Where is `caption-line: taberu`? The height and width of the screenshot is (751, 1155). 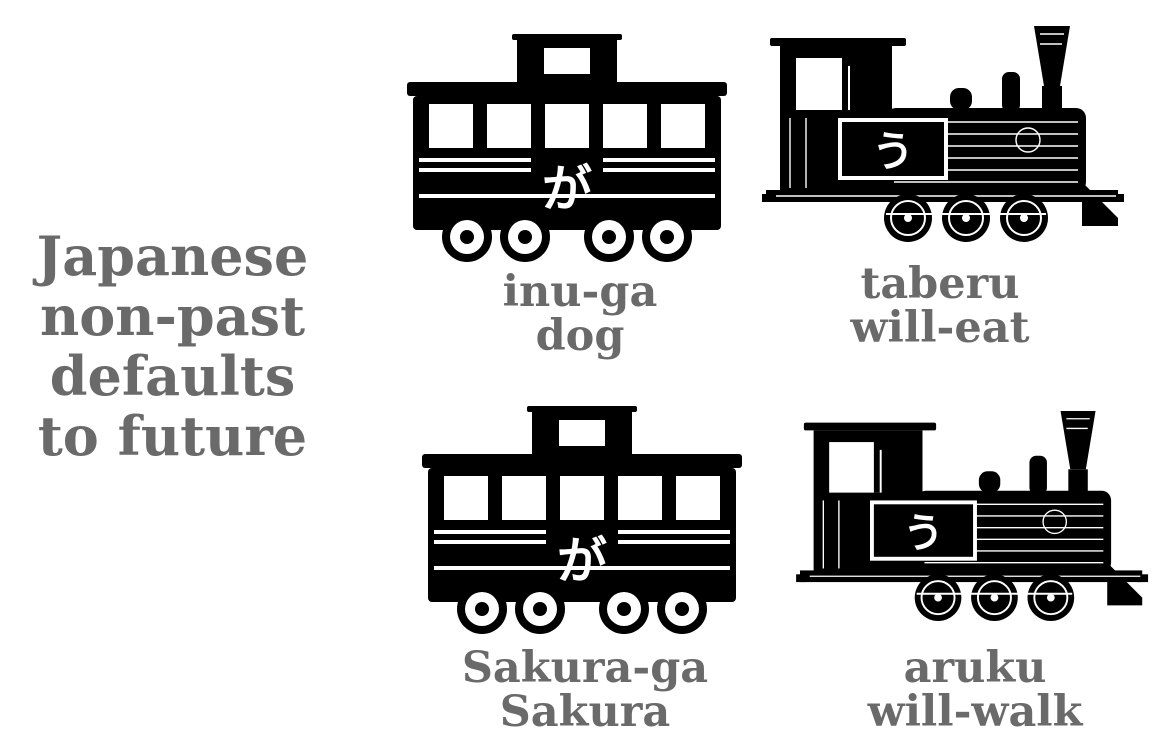 caption-line: taberu is located at coordinates (940, 284).